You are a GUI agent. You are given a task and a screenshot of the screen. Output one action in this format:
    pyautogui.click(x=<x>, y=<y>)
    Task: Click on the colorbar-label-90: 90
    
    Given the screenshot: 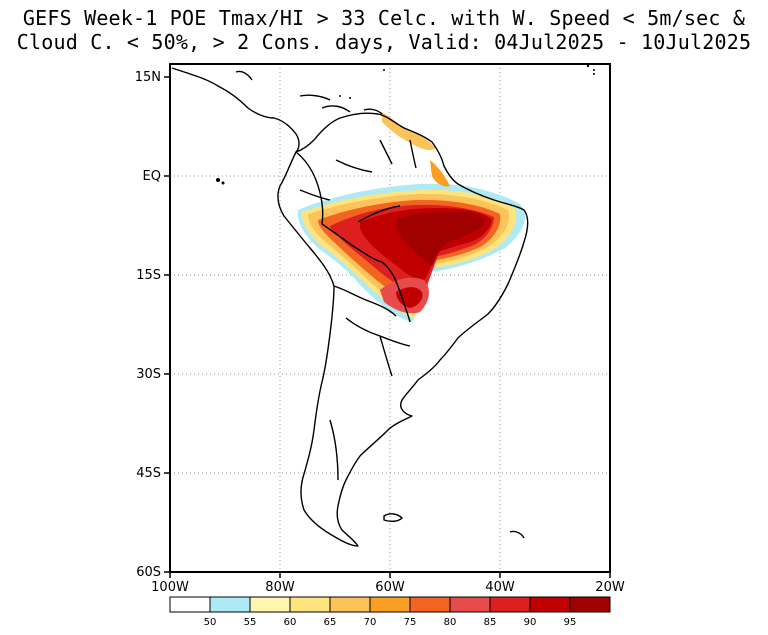 What is the action you would take?
    pyautogui.click(x=530, y=622)
    